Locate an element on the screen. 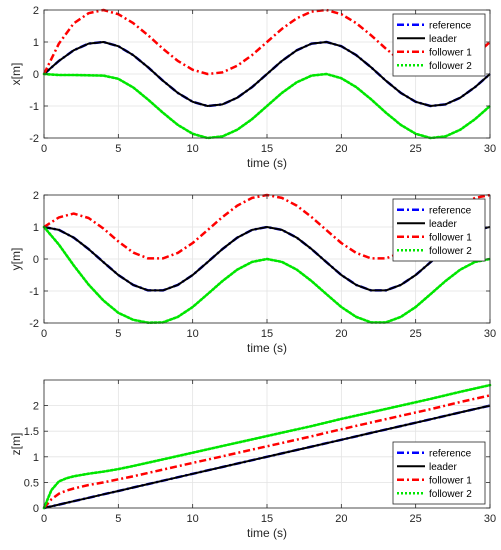 The width and height of the screenshot is (501, 550). y-tick-label: 0.5 is located at coordinates (31, 483).